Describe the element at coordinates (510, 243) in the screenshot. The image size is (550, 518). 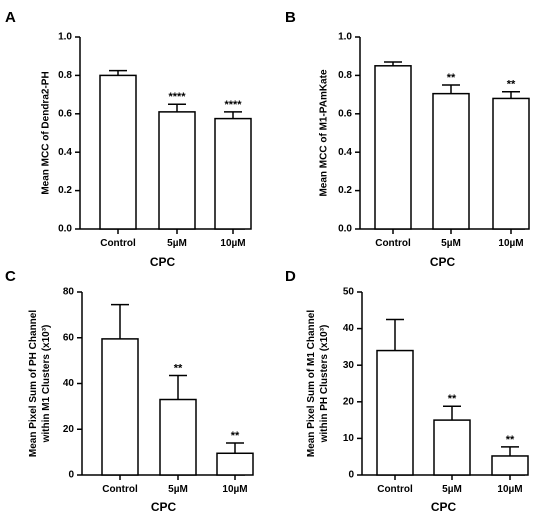
I see `panel-b-x-tick-label: 10µM` at that location.